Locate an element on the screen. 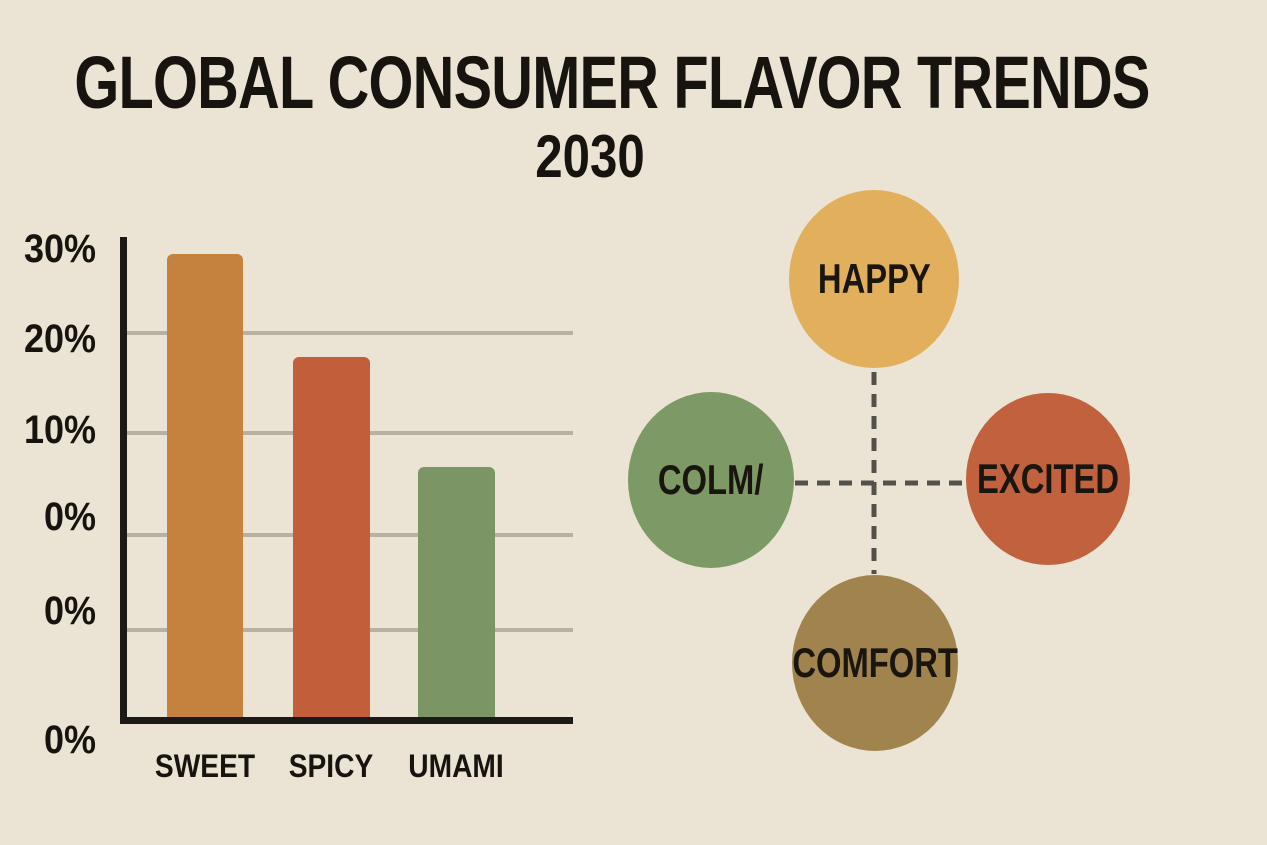 The width and height of the screenshot is (1267, 845). y-tick-label-0c: 0% is located at coordinates (69, 740).